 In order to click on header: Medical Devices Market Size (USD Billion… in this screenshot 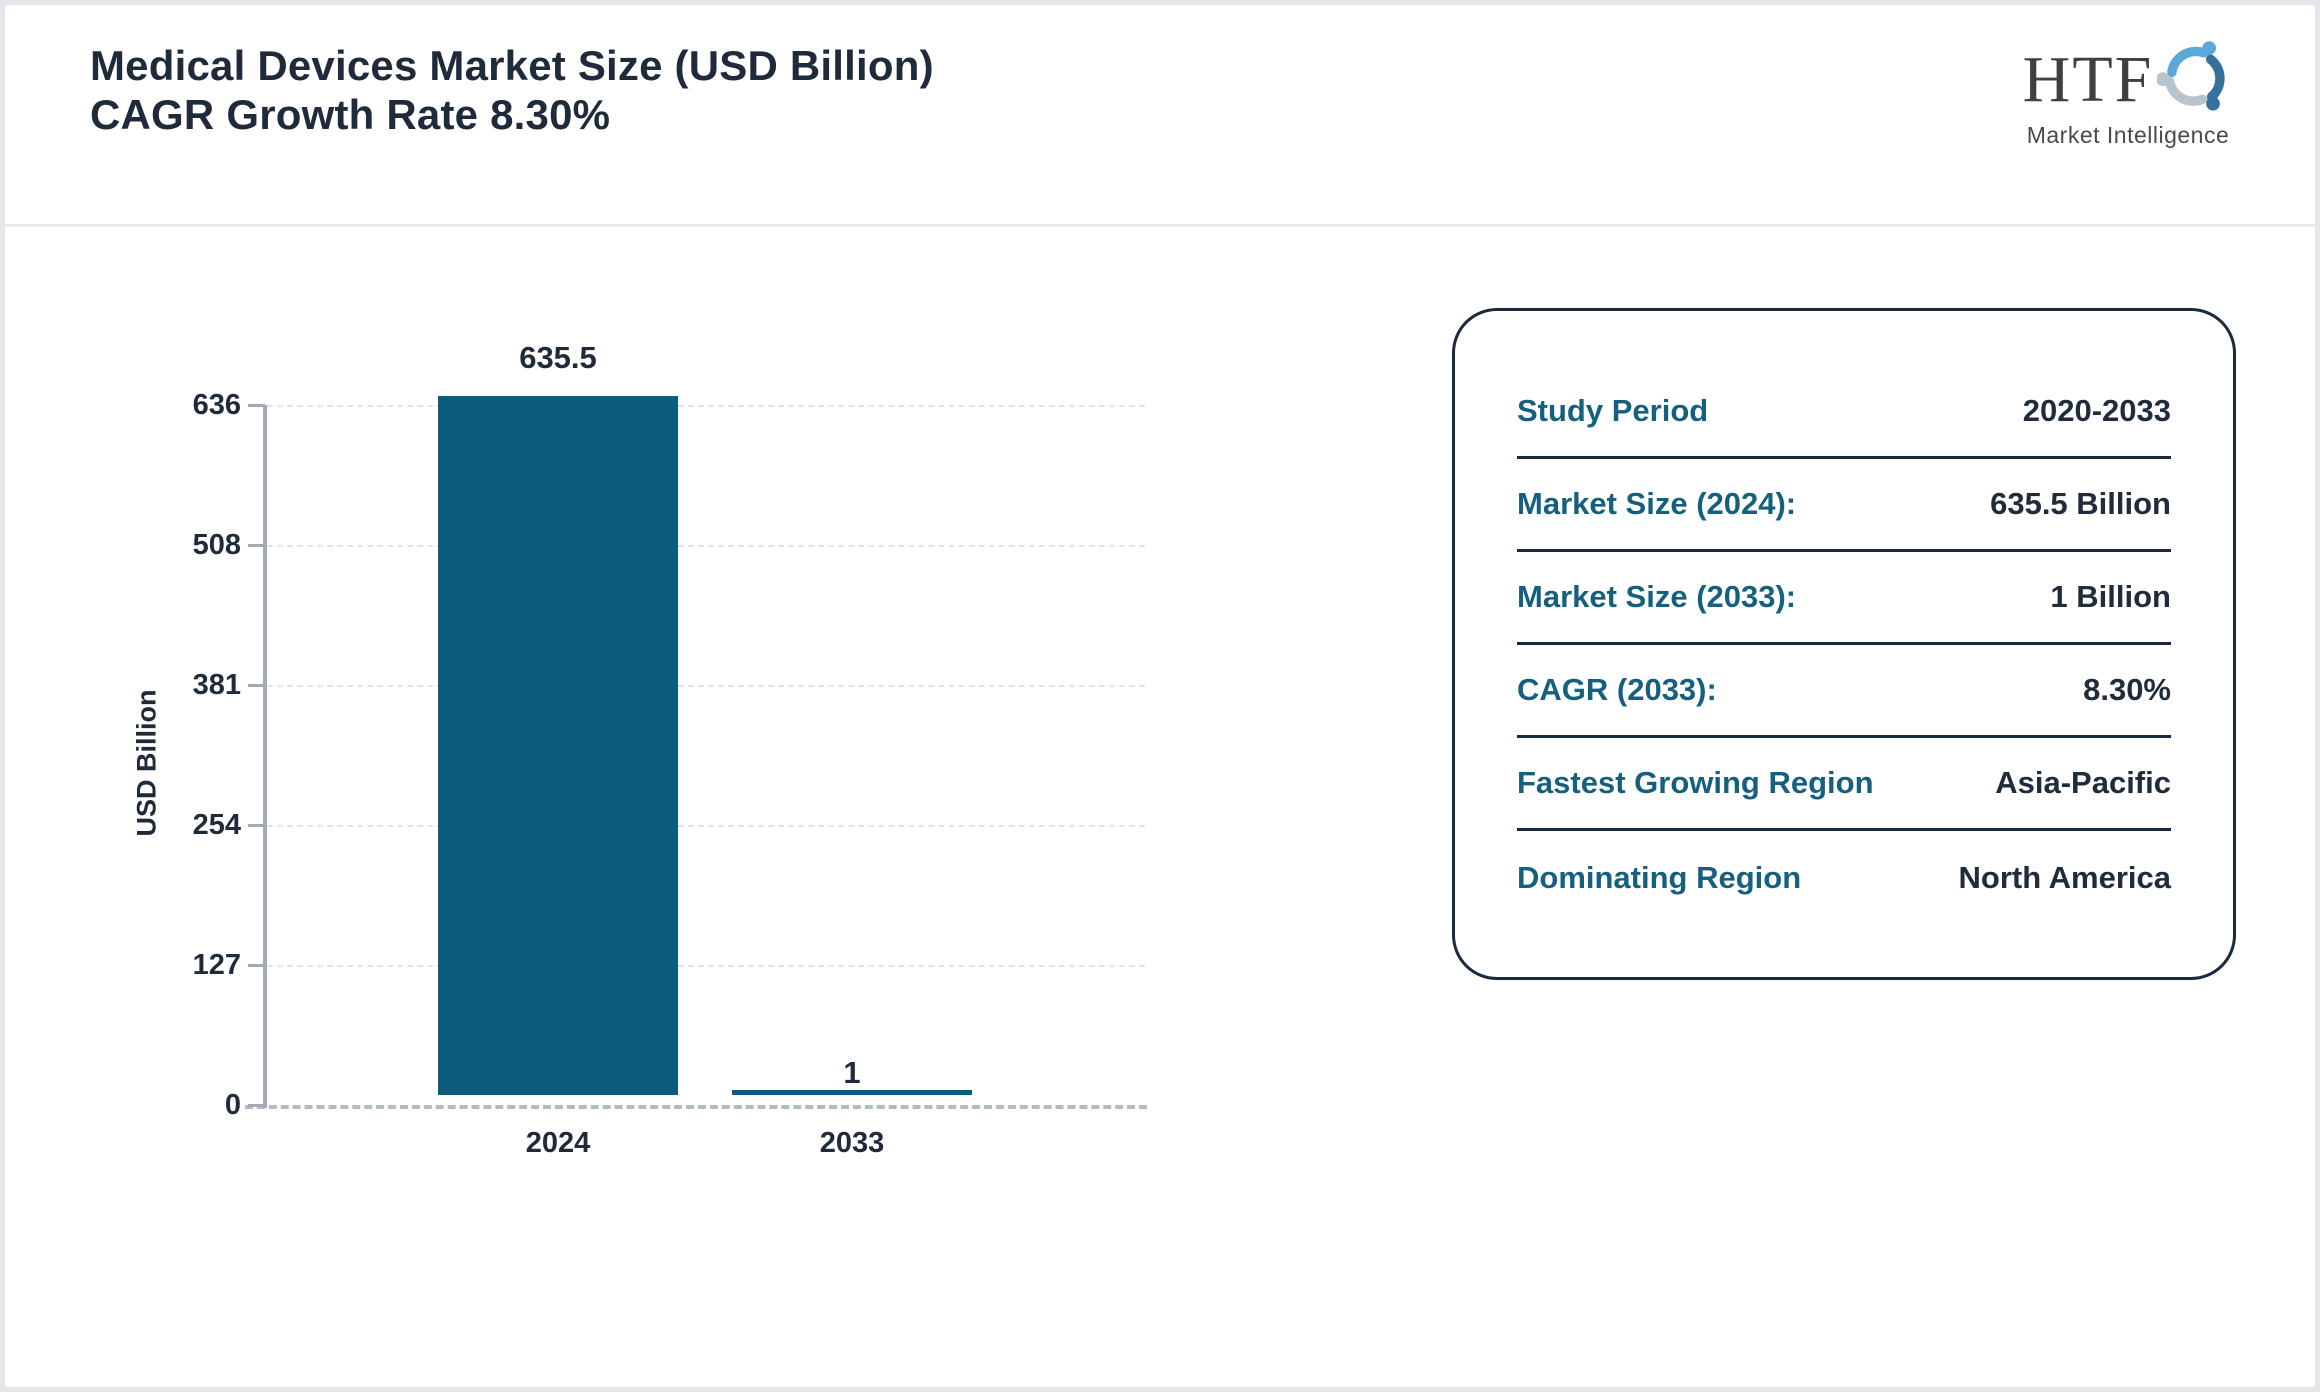, I will do `click(512, 90)`.